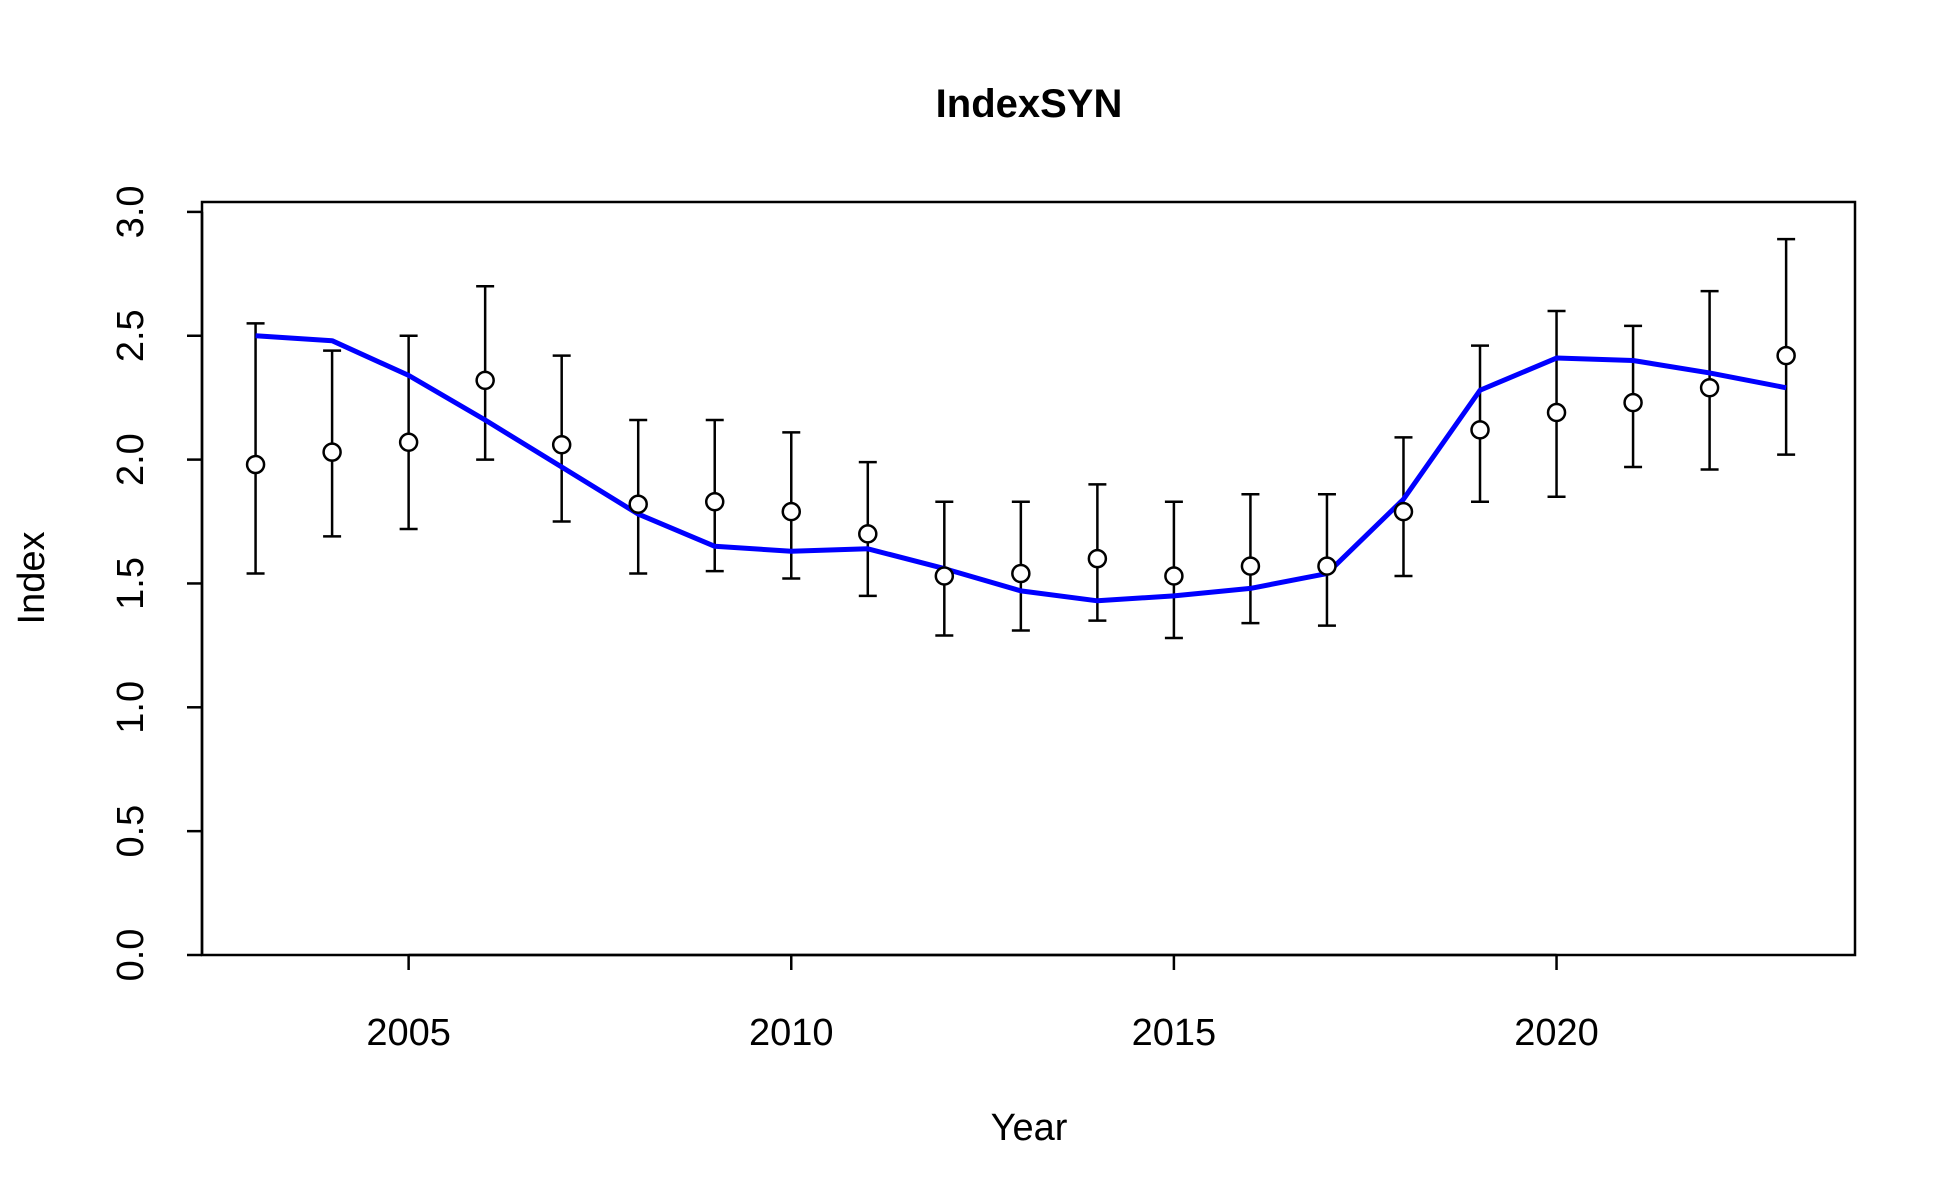  Describe the element at coordinates (1029, 104) in the screenshot. I see `chart-title: IndexSYN` at that location.